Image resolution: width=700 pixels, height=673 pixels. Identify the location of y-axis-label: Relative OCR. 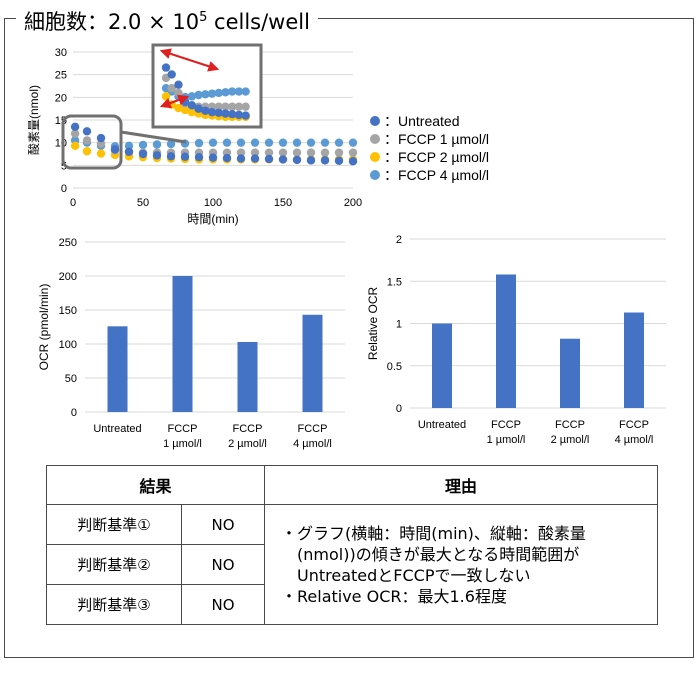
(373, 323).